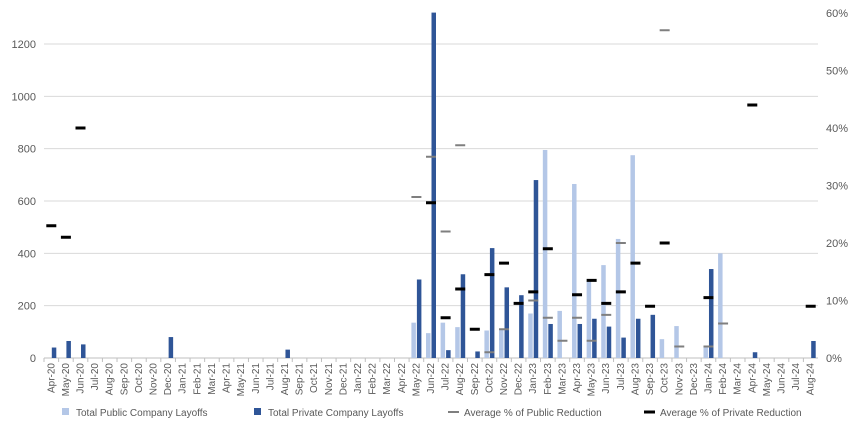  Describe the element at coordinates (694, 379) in the screenshot. I see `x-tick-label: Dec-23` at that location.